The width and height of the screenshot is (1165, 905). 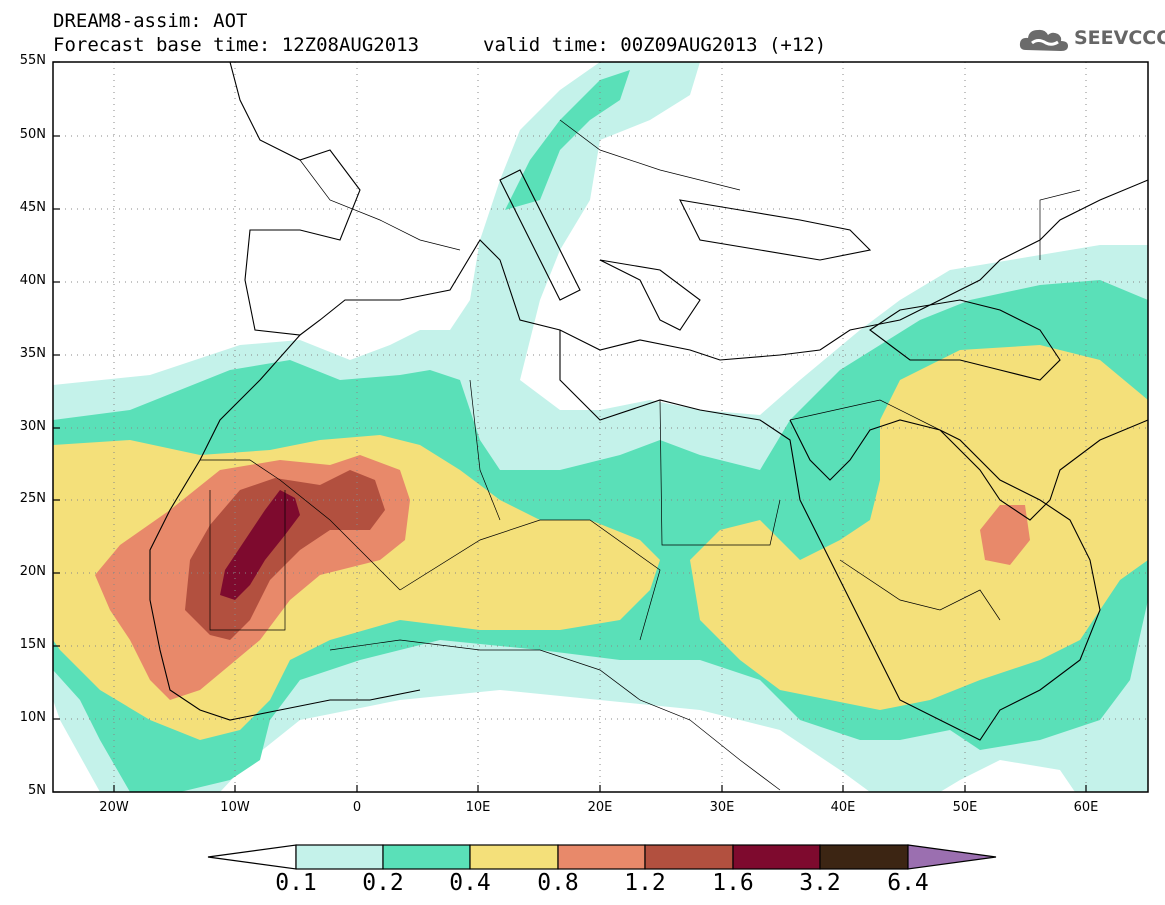 I want to click on colorbar-box-0.2, so click(x=426, y=857).